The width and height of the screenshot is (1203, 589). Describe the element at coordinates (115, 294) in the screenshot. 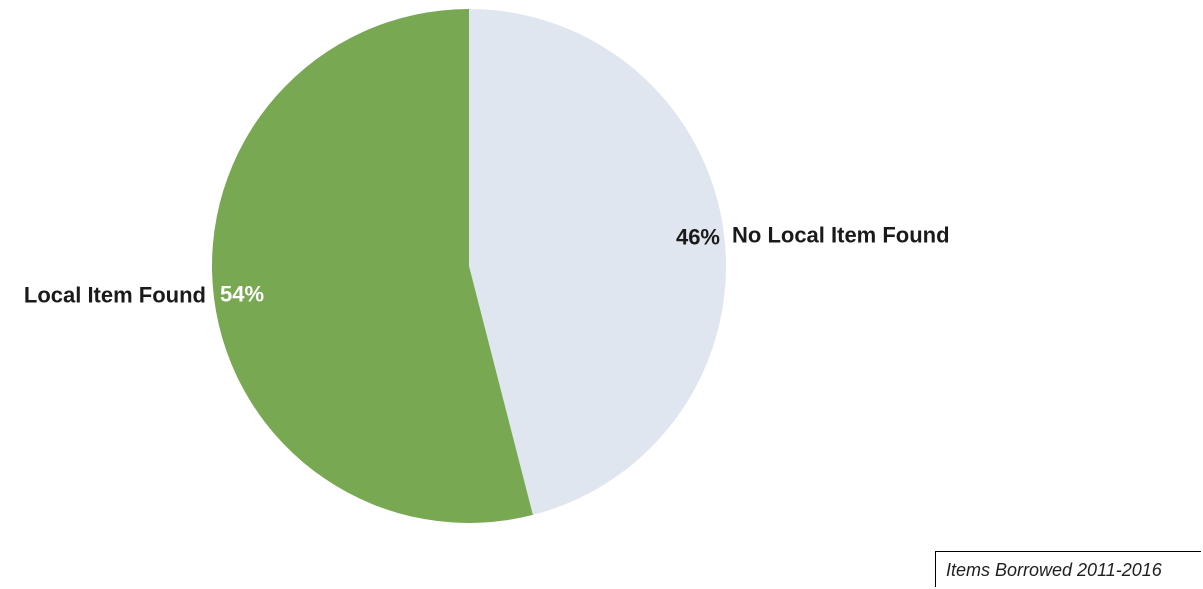

I see `category-label-local-item-found: Local Item Found` at that location.